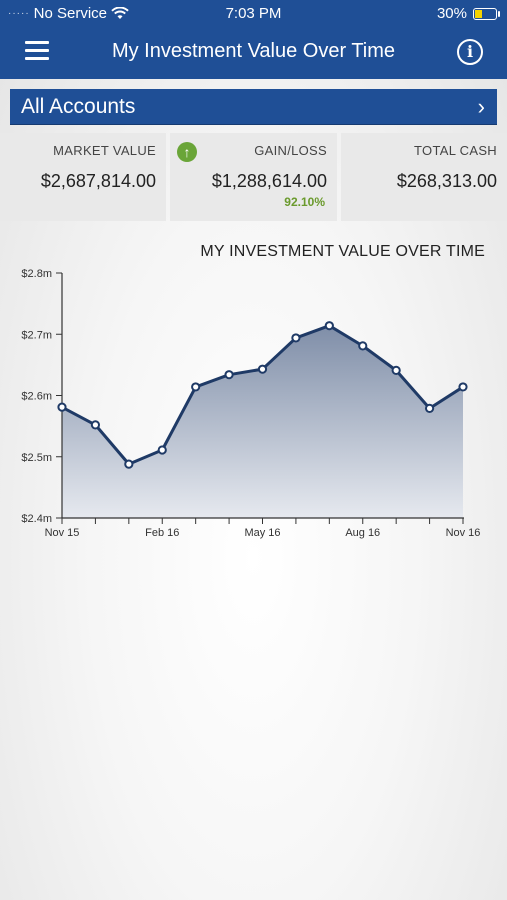  Describe the element at coordinates (19, 13) in the screenshot. I see `signal-dots: ·····` at that location.